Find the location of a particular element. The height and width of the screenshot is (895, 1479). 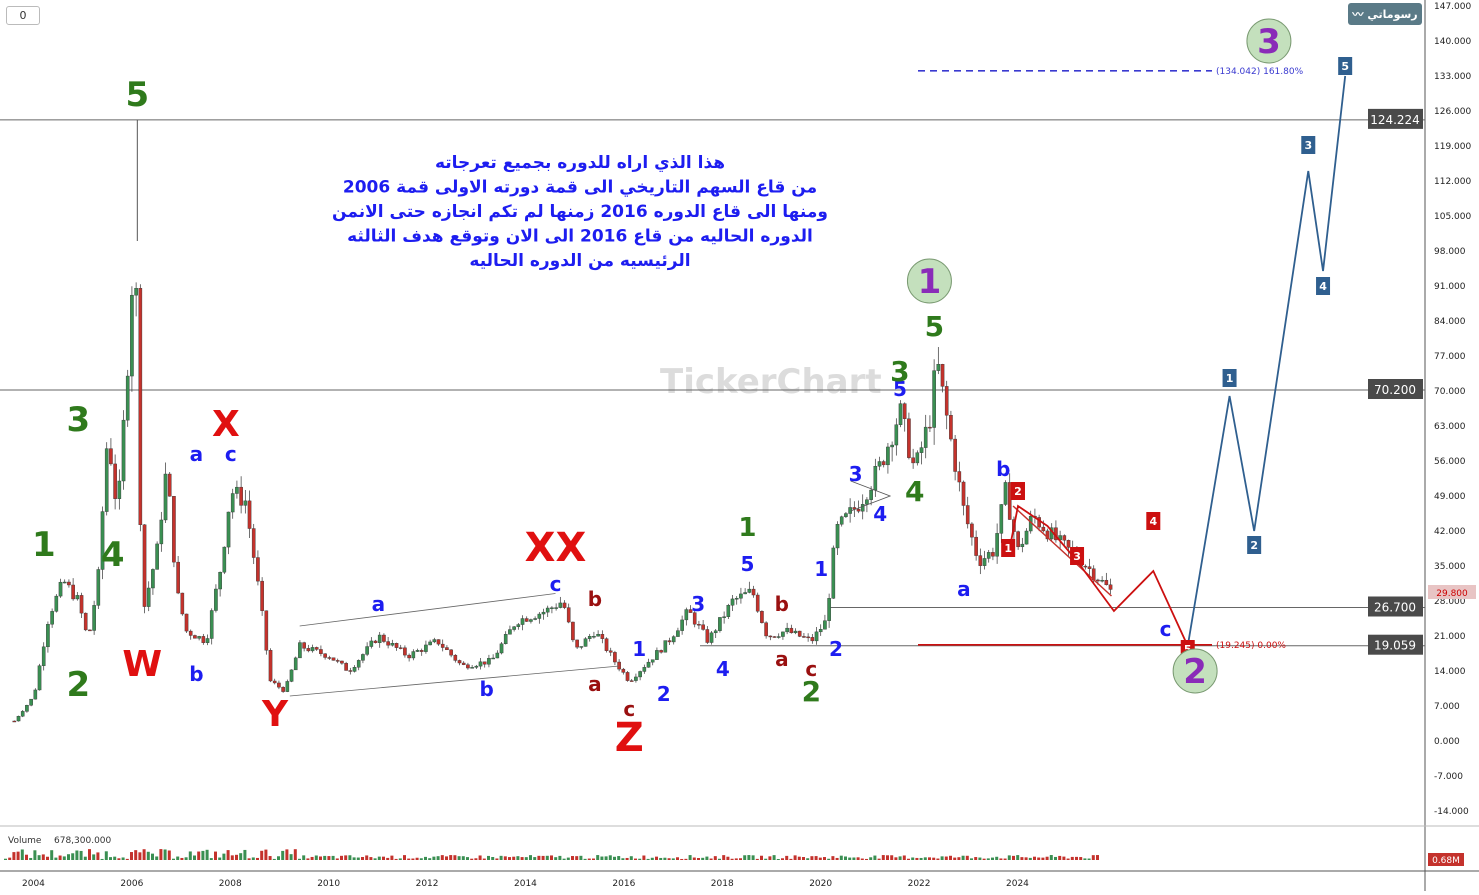

y-tick-label: 28.000 is located at coordinates (1450, 602).